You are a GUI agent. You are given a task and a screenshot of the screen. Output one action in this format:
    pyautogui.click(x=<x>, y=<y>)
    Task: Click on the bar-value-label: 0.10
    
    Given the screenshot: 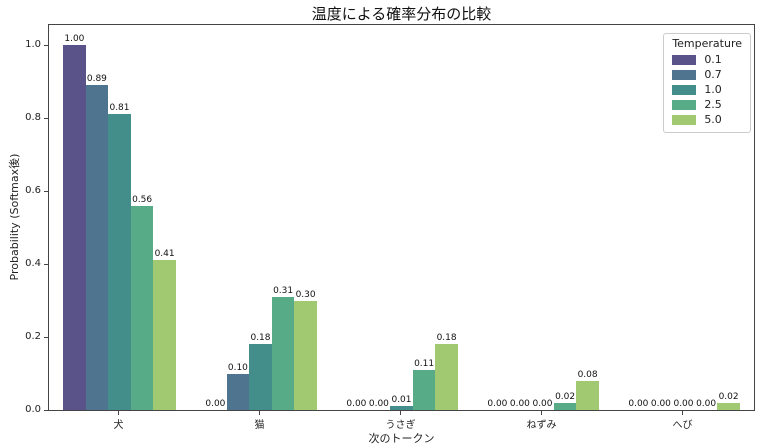 What is the action you would take?
    pyautogui.click(x=237, y=367)
    